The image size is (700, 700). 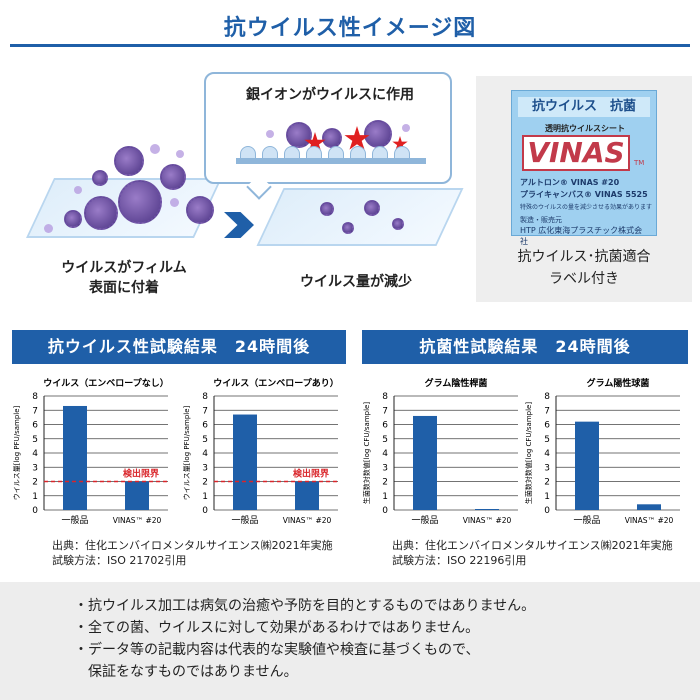 I want to click on vinas-logo: VINAS, so click(x=576, y=153).